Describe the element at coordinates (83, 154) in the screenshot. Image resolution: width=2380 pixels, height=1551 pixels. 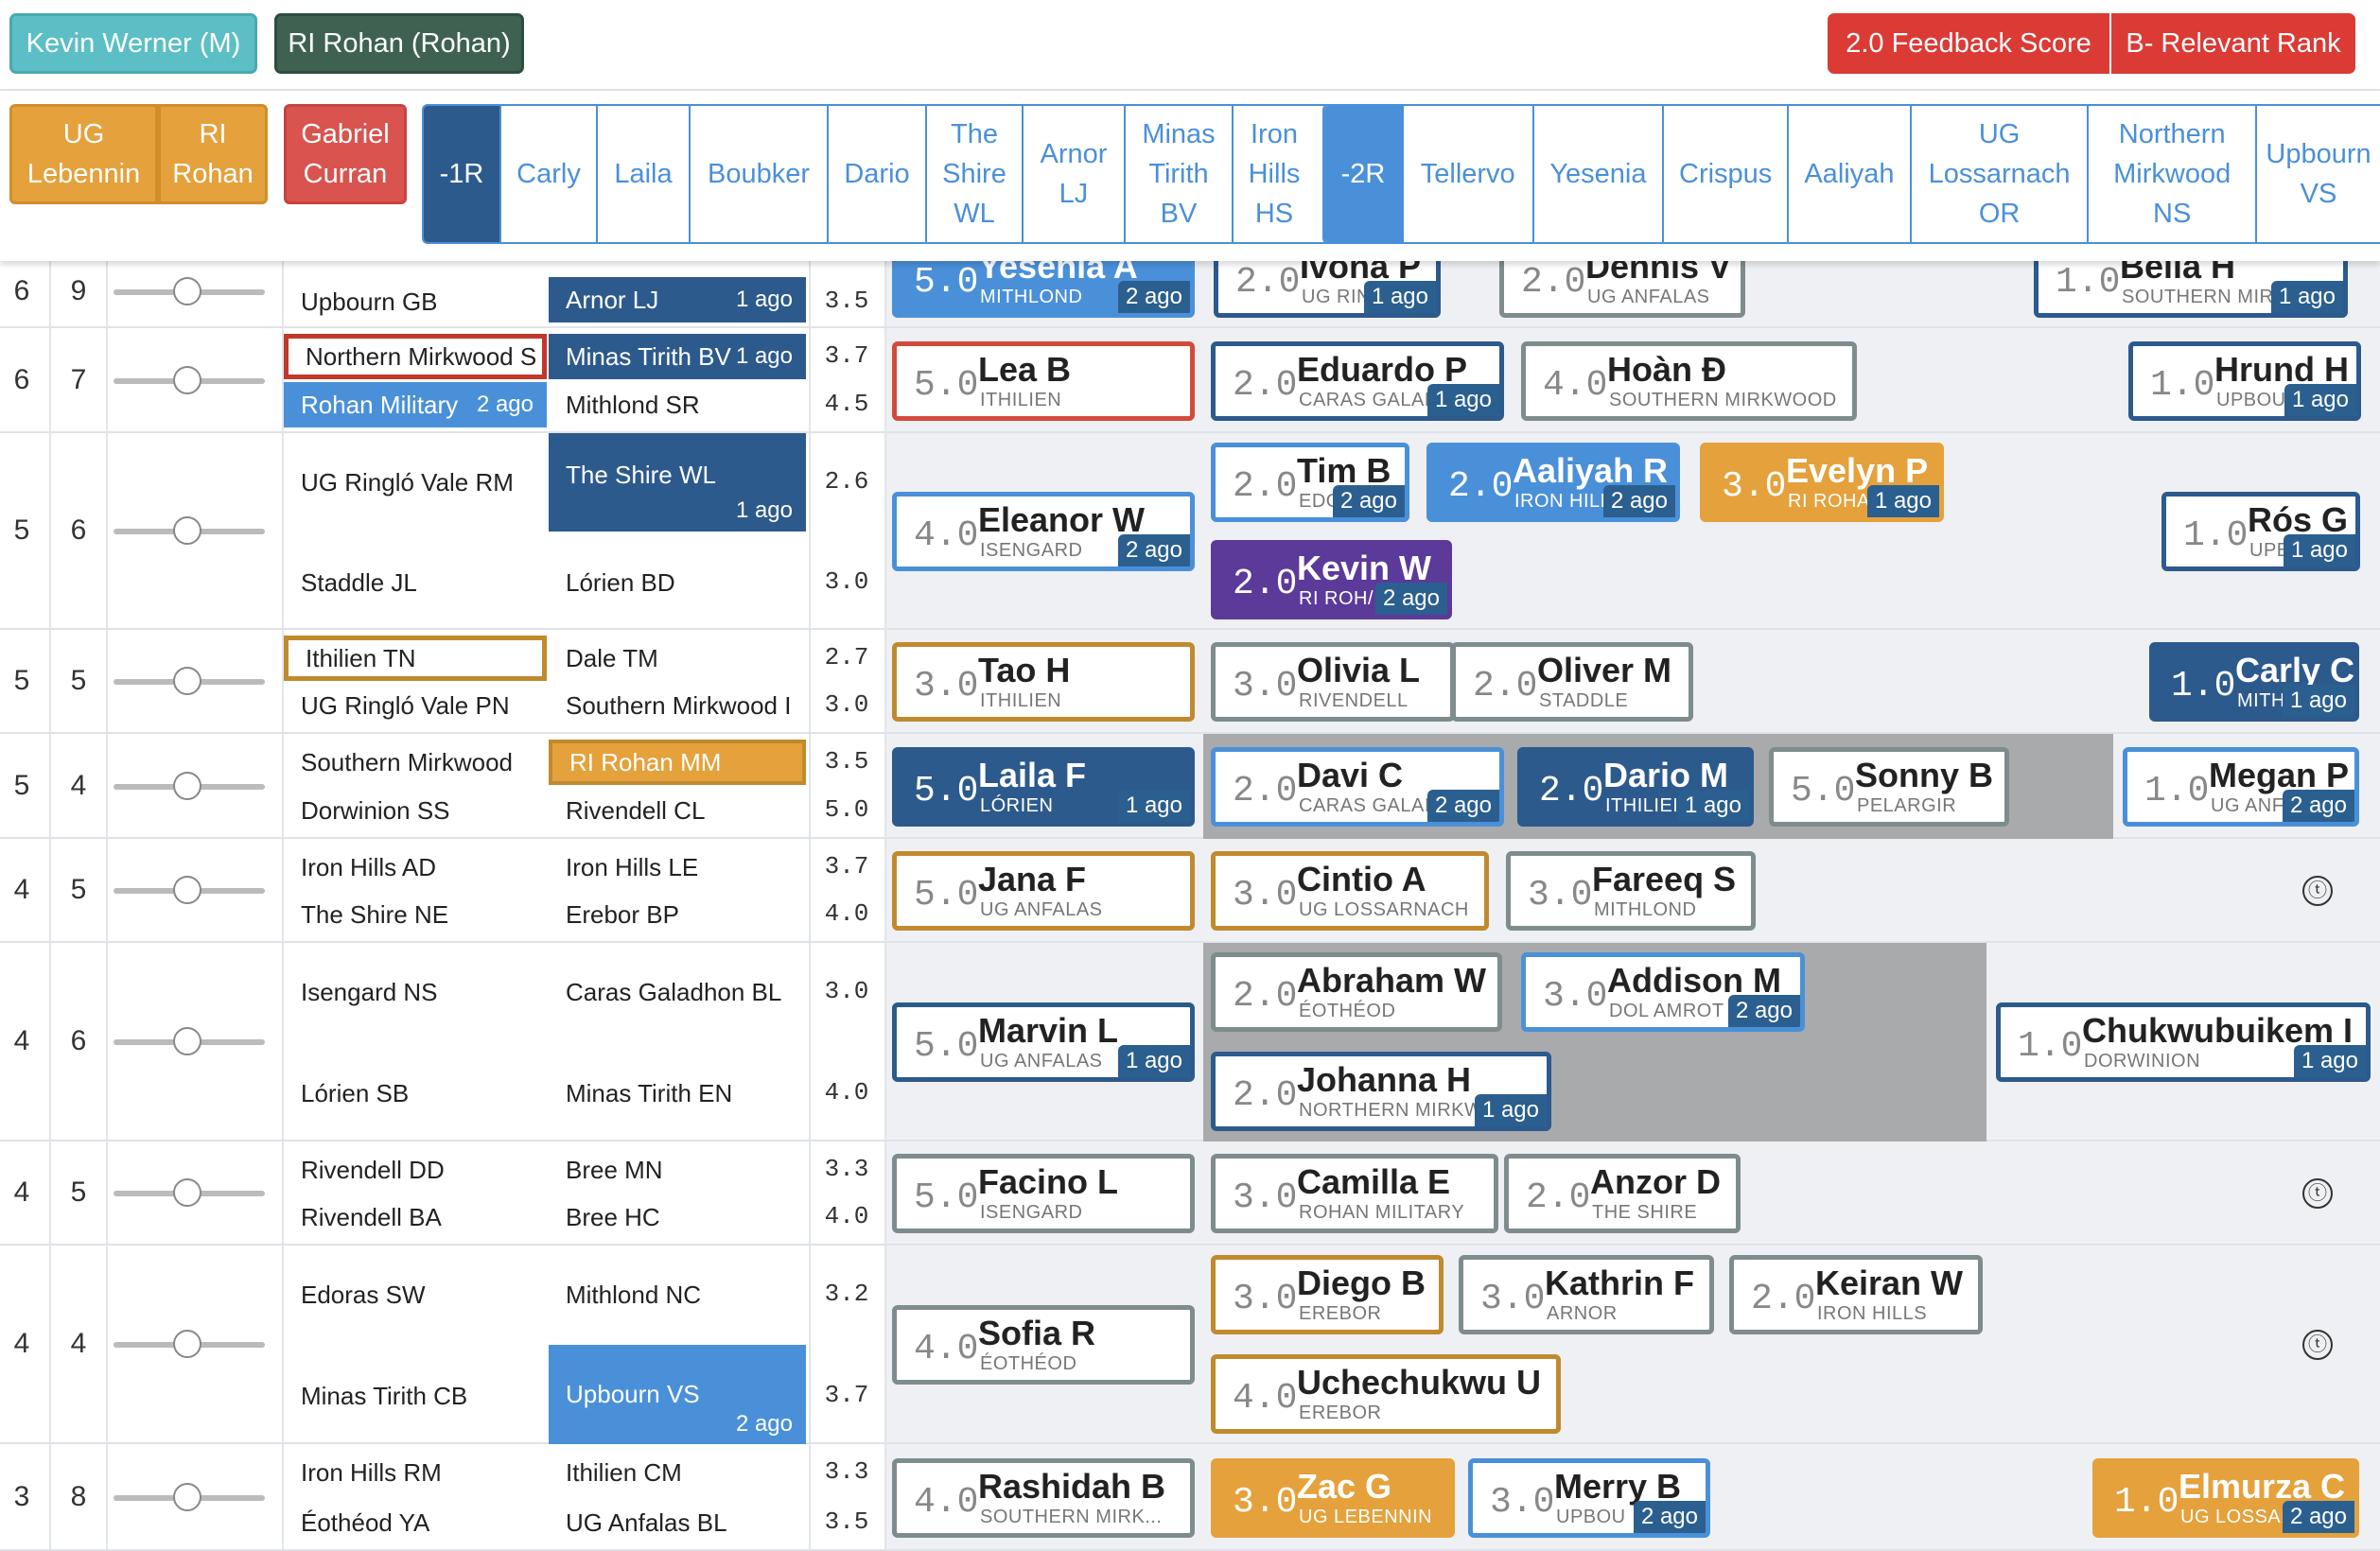
I see `school-filter-lebennin: UG Lebennin` at that location.